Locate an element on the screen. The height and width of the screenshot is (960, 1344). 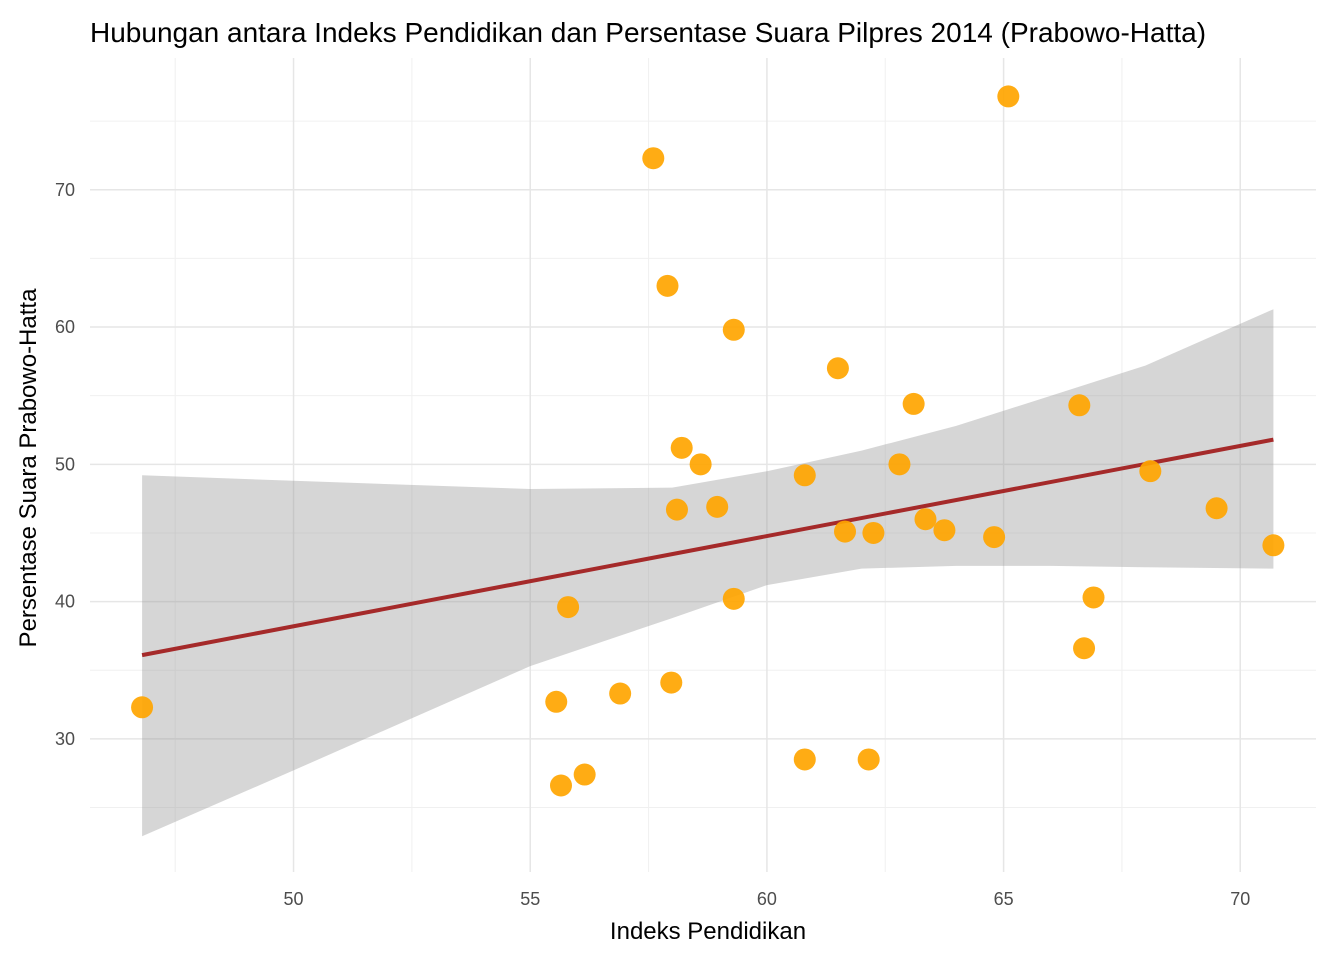
x-tick-label: 70 is located at coordinates (1240, 899).